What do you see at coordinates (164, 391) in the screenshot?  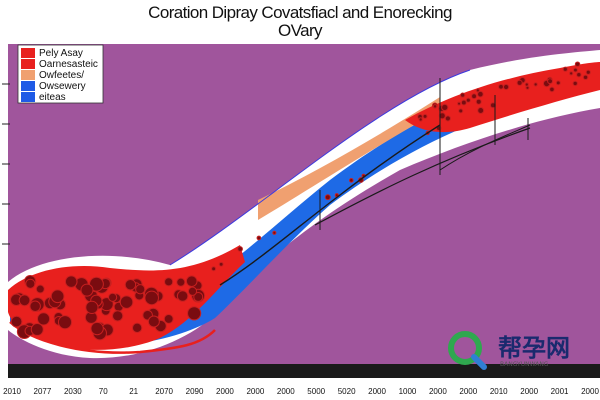 I see `x-tick-label: 2070` at bounding box center [164, 391].